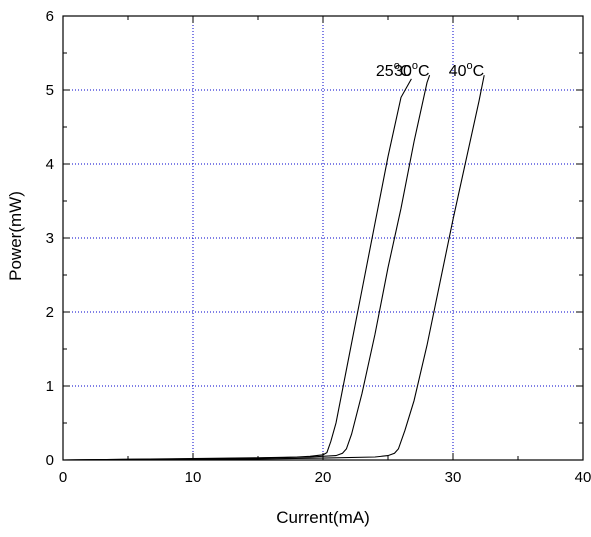  I want to click on y-tick-label: 2, so click(50, 312).